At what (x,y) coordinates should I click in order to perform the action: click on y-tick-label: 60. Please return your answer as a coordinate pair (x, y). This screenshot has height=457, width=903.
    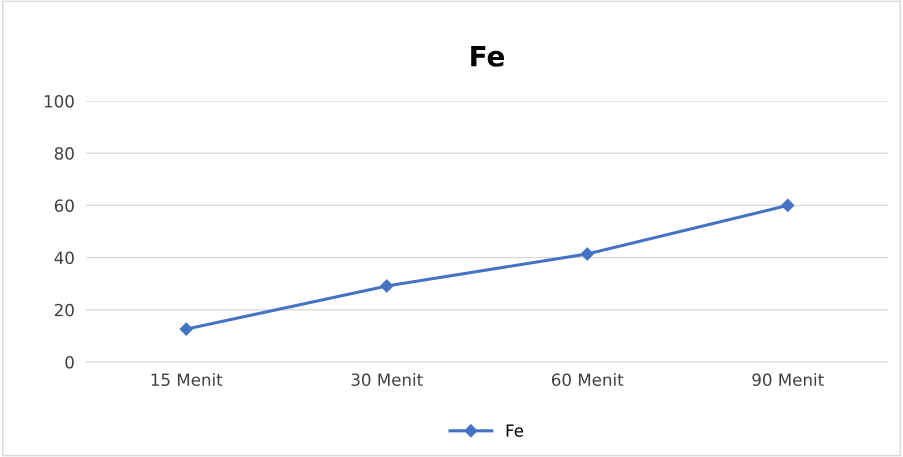
    Looking at the image, I should click on (64, 205).